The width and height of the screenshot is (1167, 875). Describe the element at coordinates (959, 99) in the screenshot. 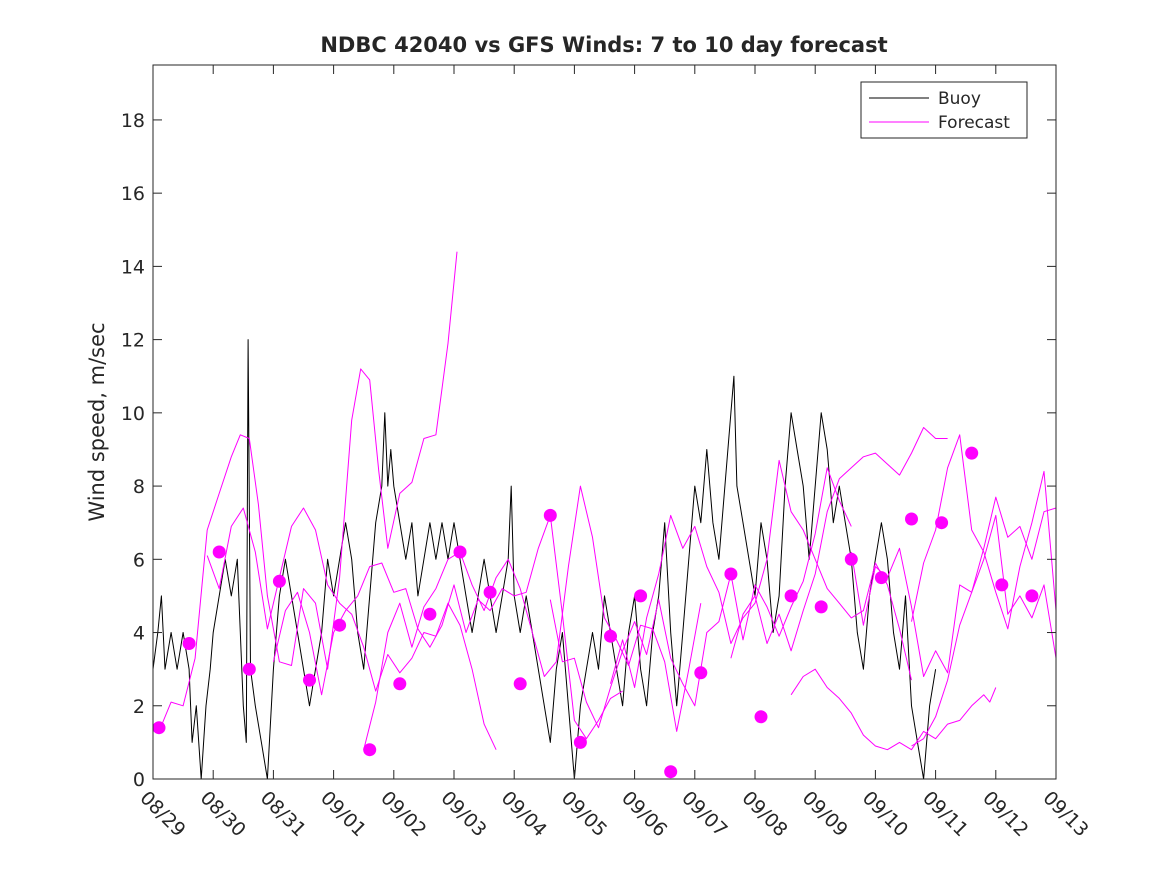

I see `legend-buoy-label: Buoy` at that location.